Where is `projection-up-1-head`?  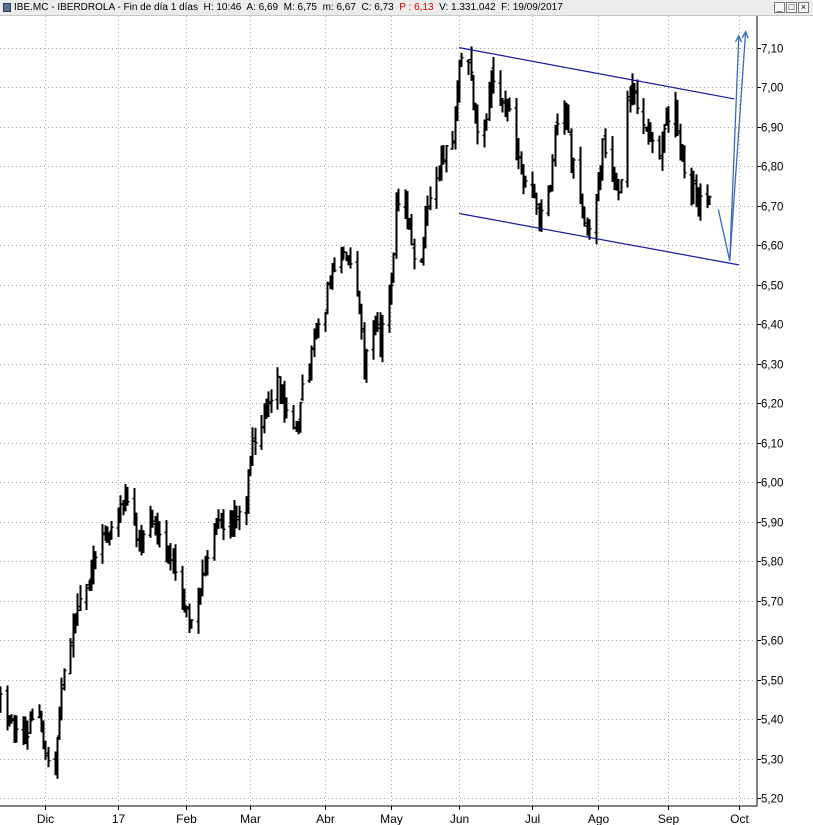
projection-up-1-head is located at coordinates (738, 38).